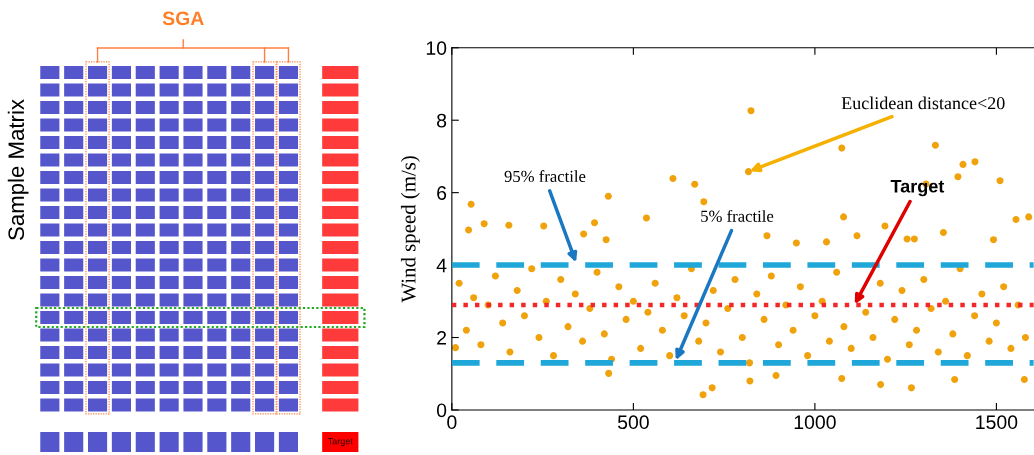 The height and width of the screenshot is (455, 1034). What do you see at coordinates (917, 188) in the screenshot?
I see `ref-line-label: Target` at bounding box center [917, 188].